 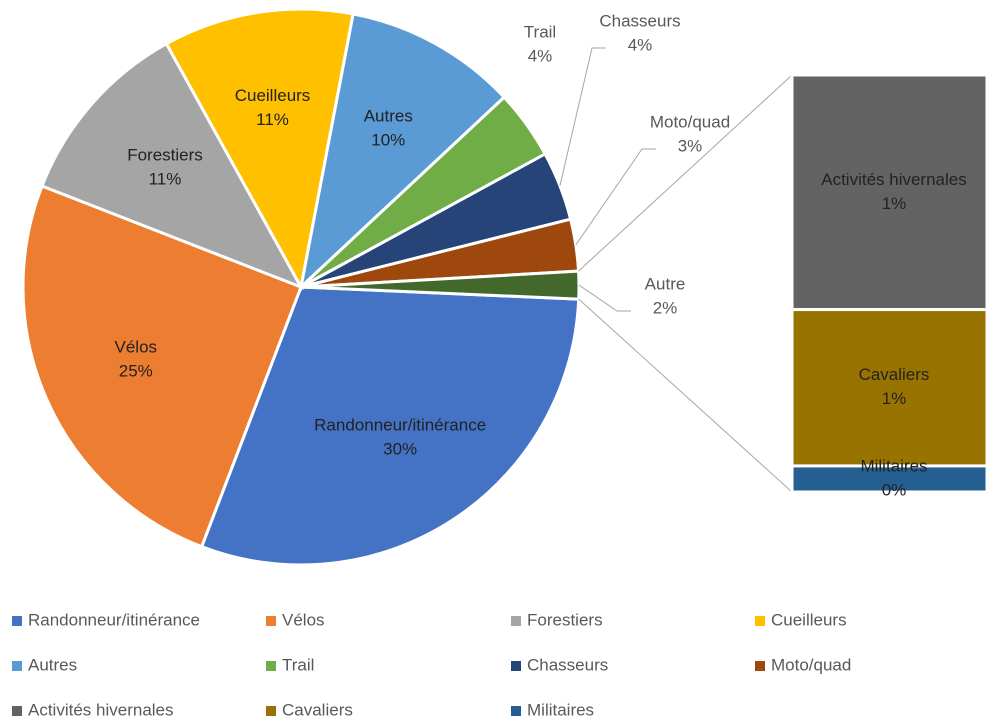 I want to click on legend-label: Randonneur/itinérance, so click(x=114, y=619).